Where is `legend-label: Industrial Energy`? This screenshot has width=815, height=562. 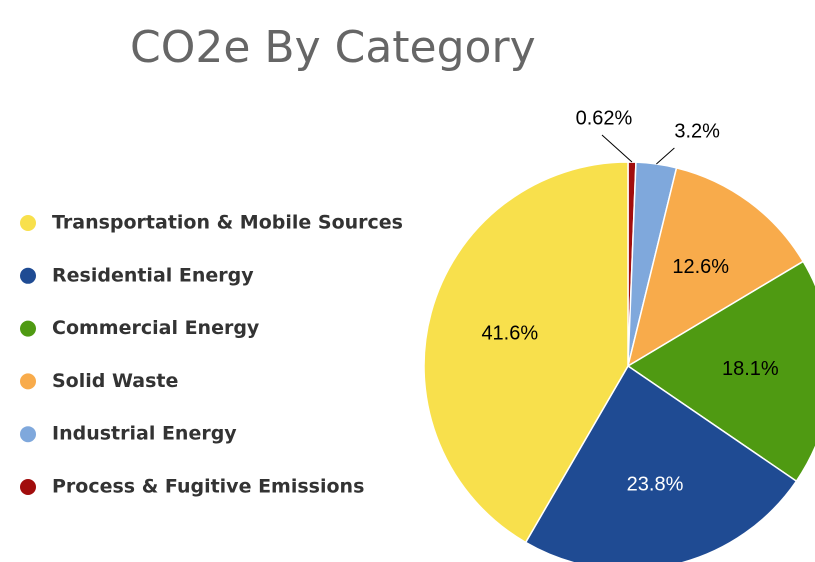
legend-label: Industrial Energy is located at coordinates (144, 434).